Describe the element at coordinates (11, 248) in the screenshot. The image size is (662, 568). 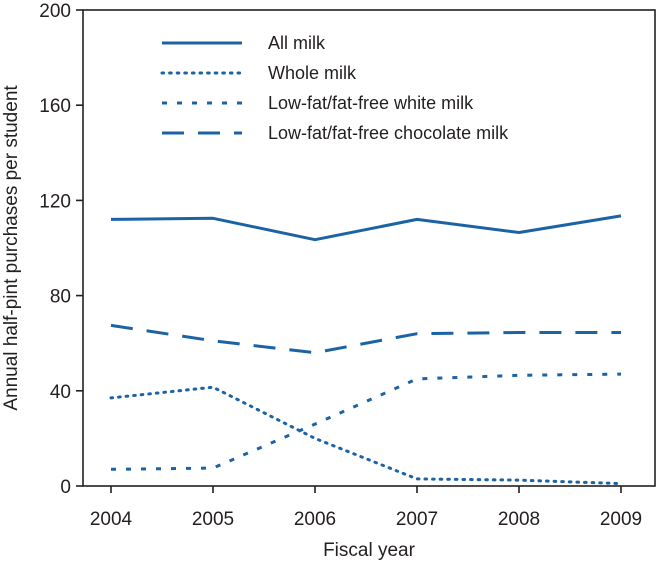
I see `y-axis-title: Annual half-pint purchases per student` at that location.